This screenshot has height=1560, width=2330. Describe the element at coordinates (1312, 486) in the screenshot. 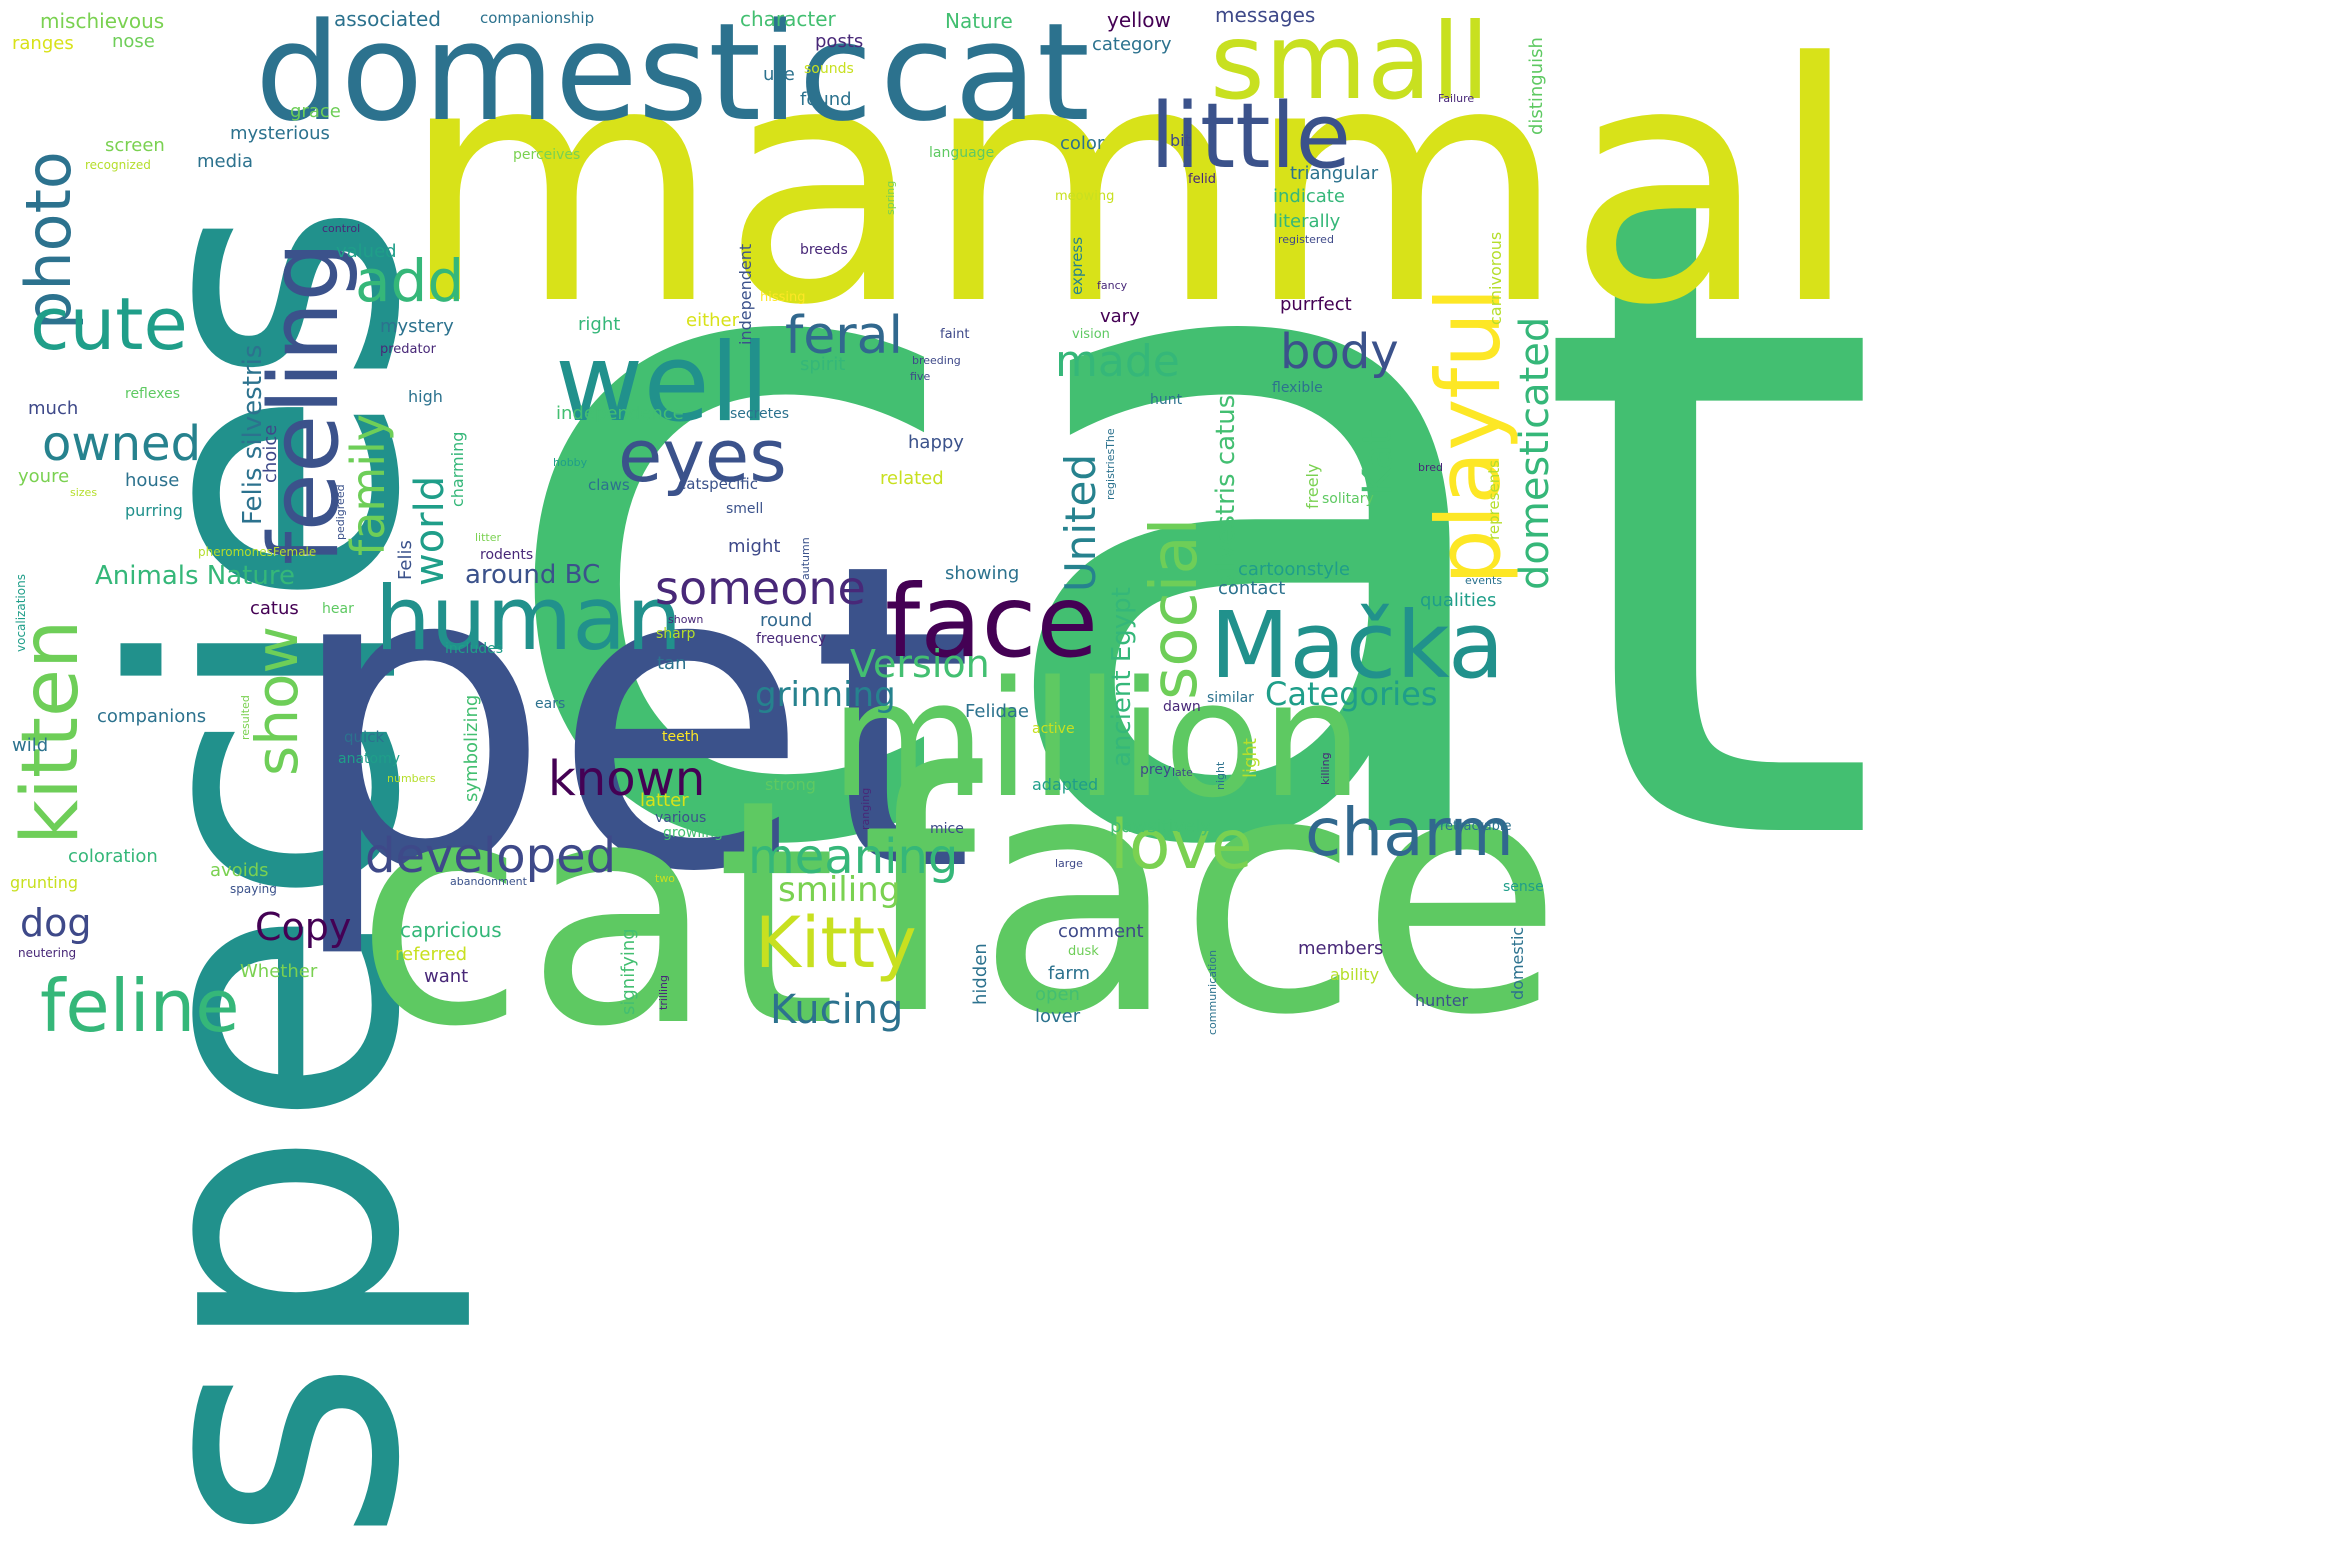

I see `word: freely` at that location.